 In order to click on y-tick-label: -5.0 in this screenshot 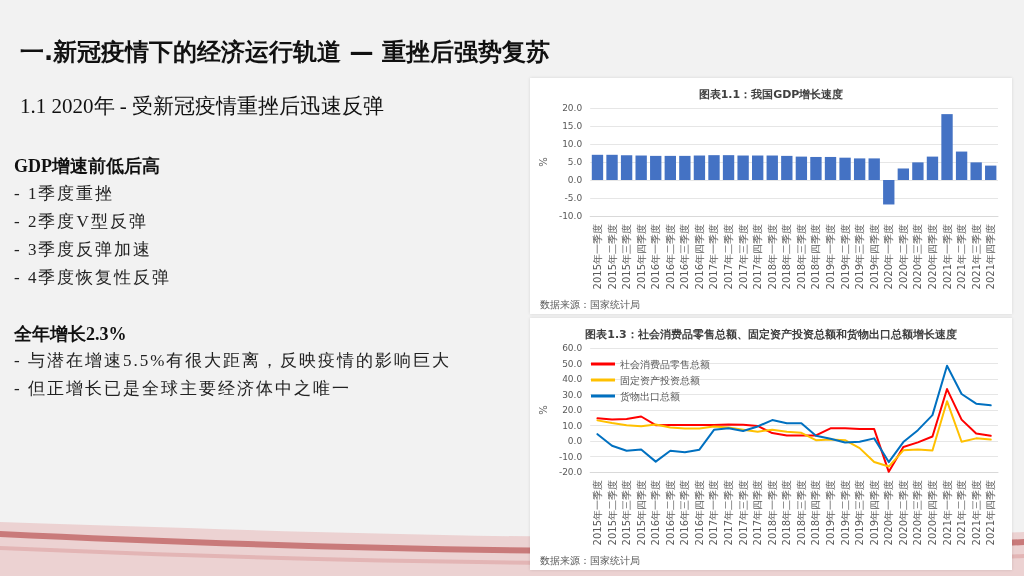, I will do `click(573, 198)`.